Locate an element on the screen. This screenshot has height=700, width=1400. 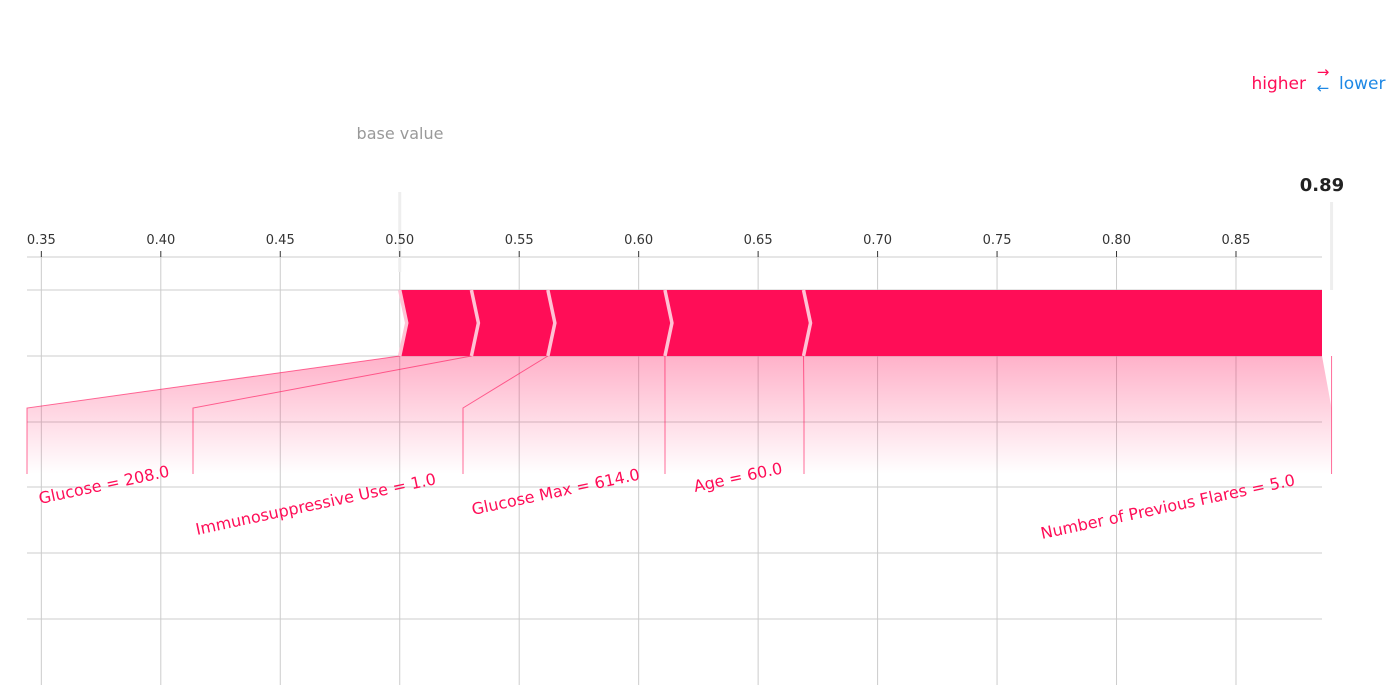
base-value-label: base value is located at coordinates (400, 133).